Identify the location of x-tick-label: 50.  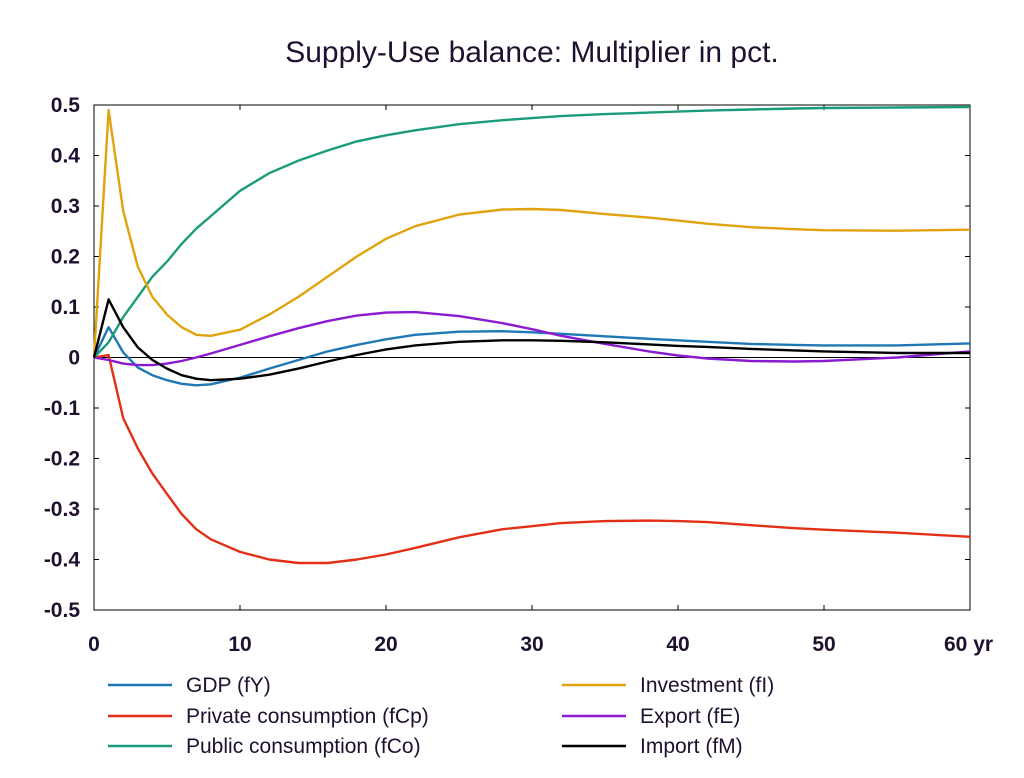
(823, 644).